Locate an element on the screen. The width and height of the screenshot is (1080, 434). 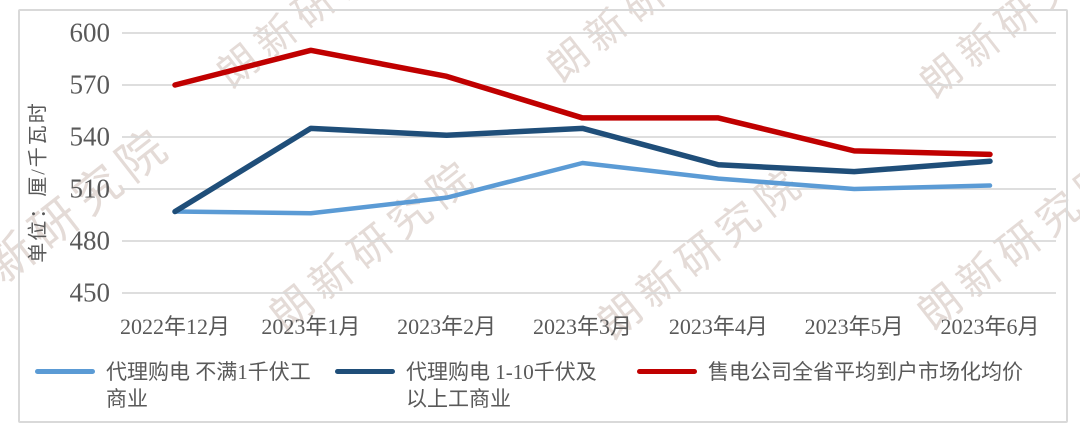
legend-label-2: 售电公司全省平均到户市场化均价 is located at coordinates (865, 372).